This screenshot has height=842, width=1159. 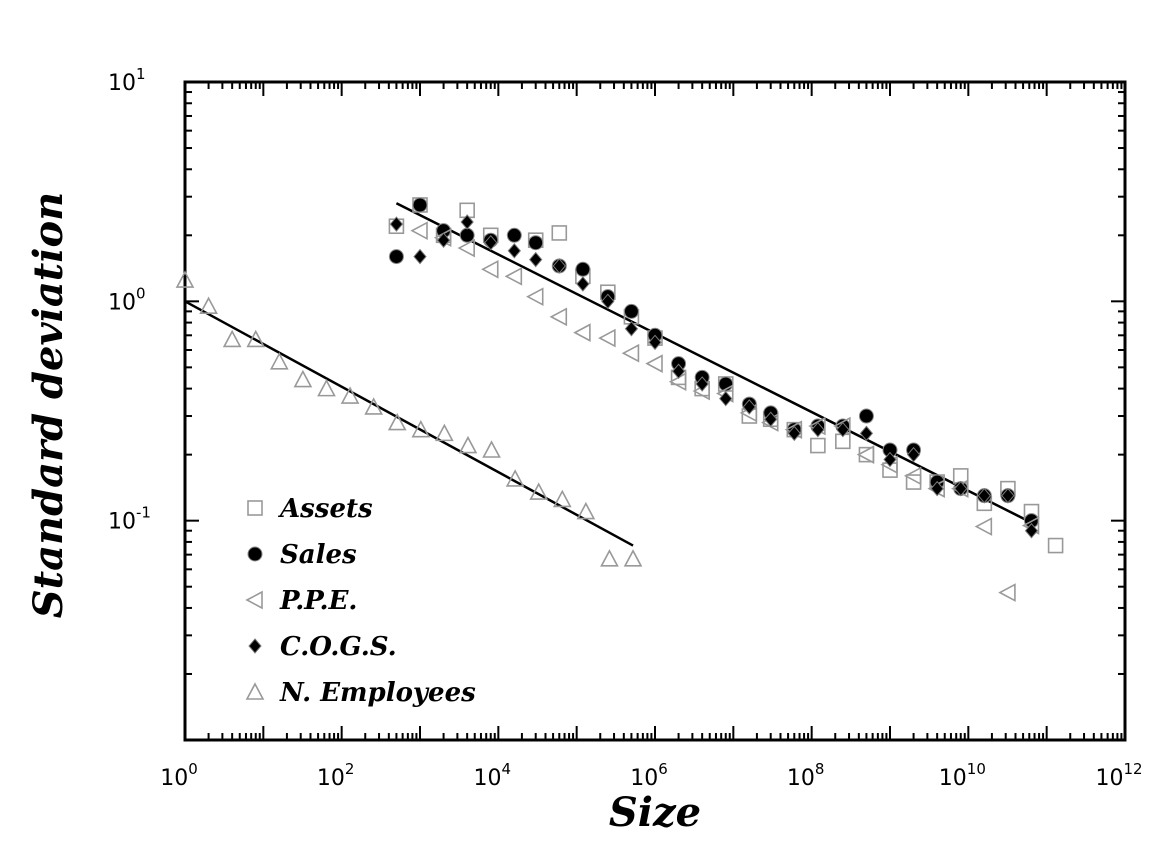 What do you see at coordinates (318, 601) in the screenshot?
I see `legend-label-p-p-e: P.P.E.` at bounding box center [318, 601].